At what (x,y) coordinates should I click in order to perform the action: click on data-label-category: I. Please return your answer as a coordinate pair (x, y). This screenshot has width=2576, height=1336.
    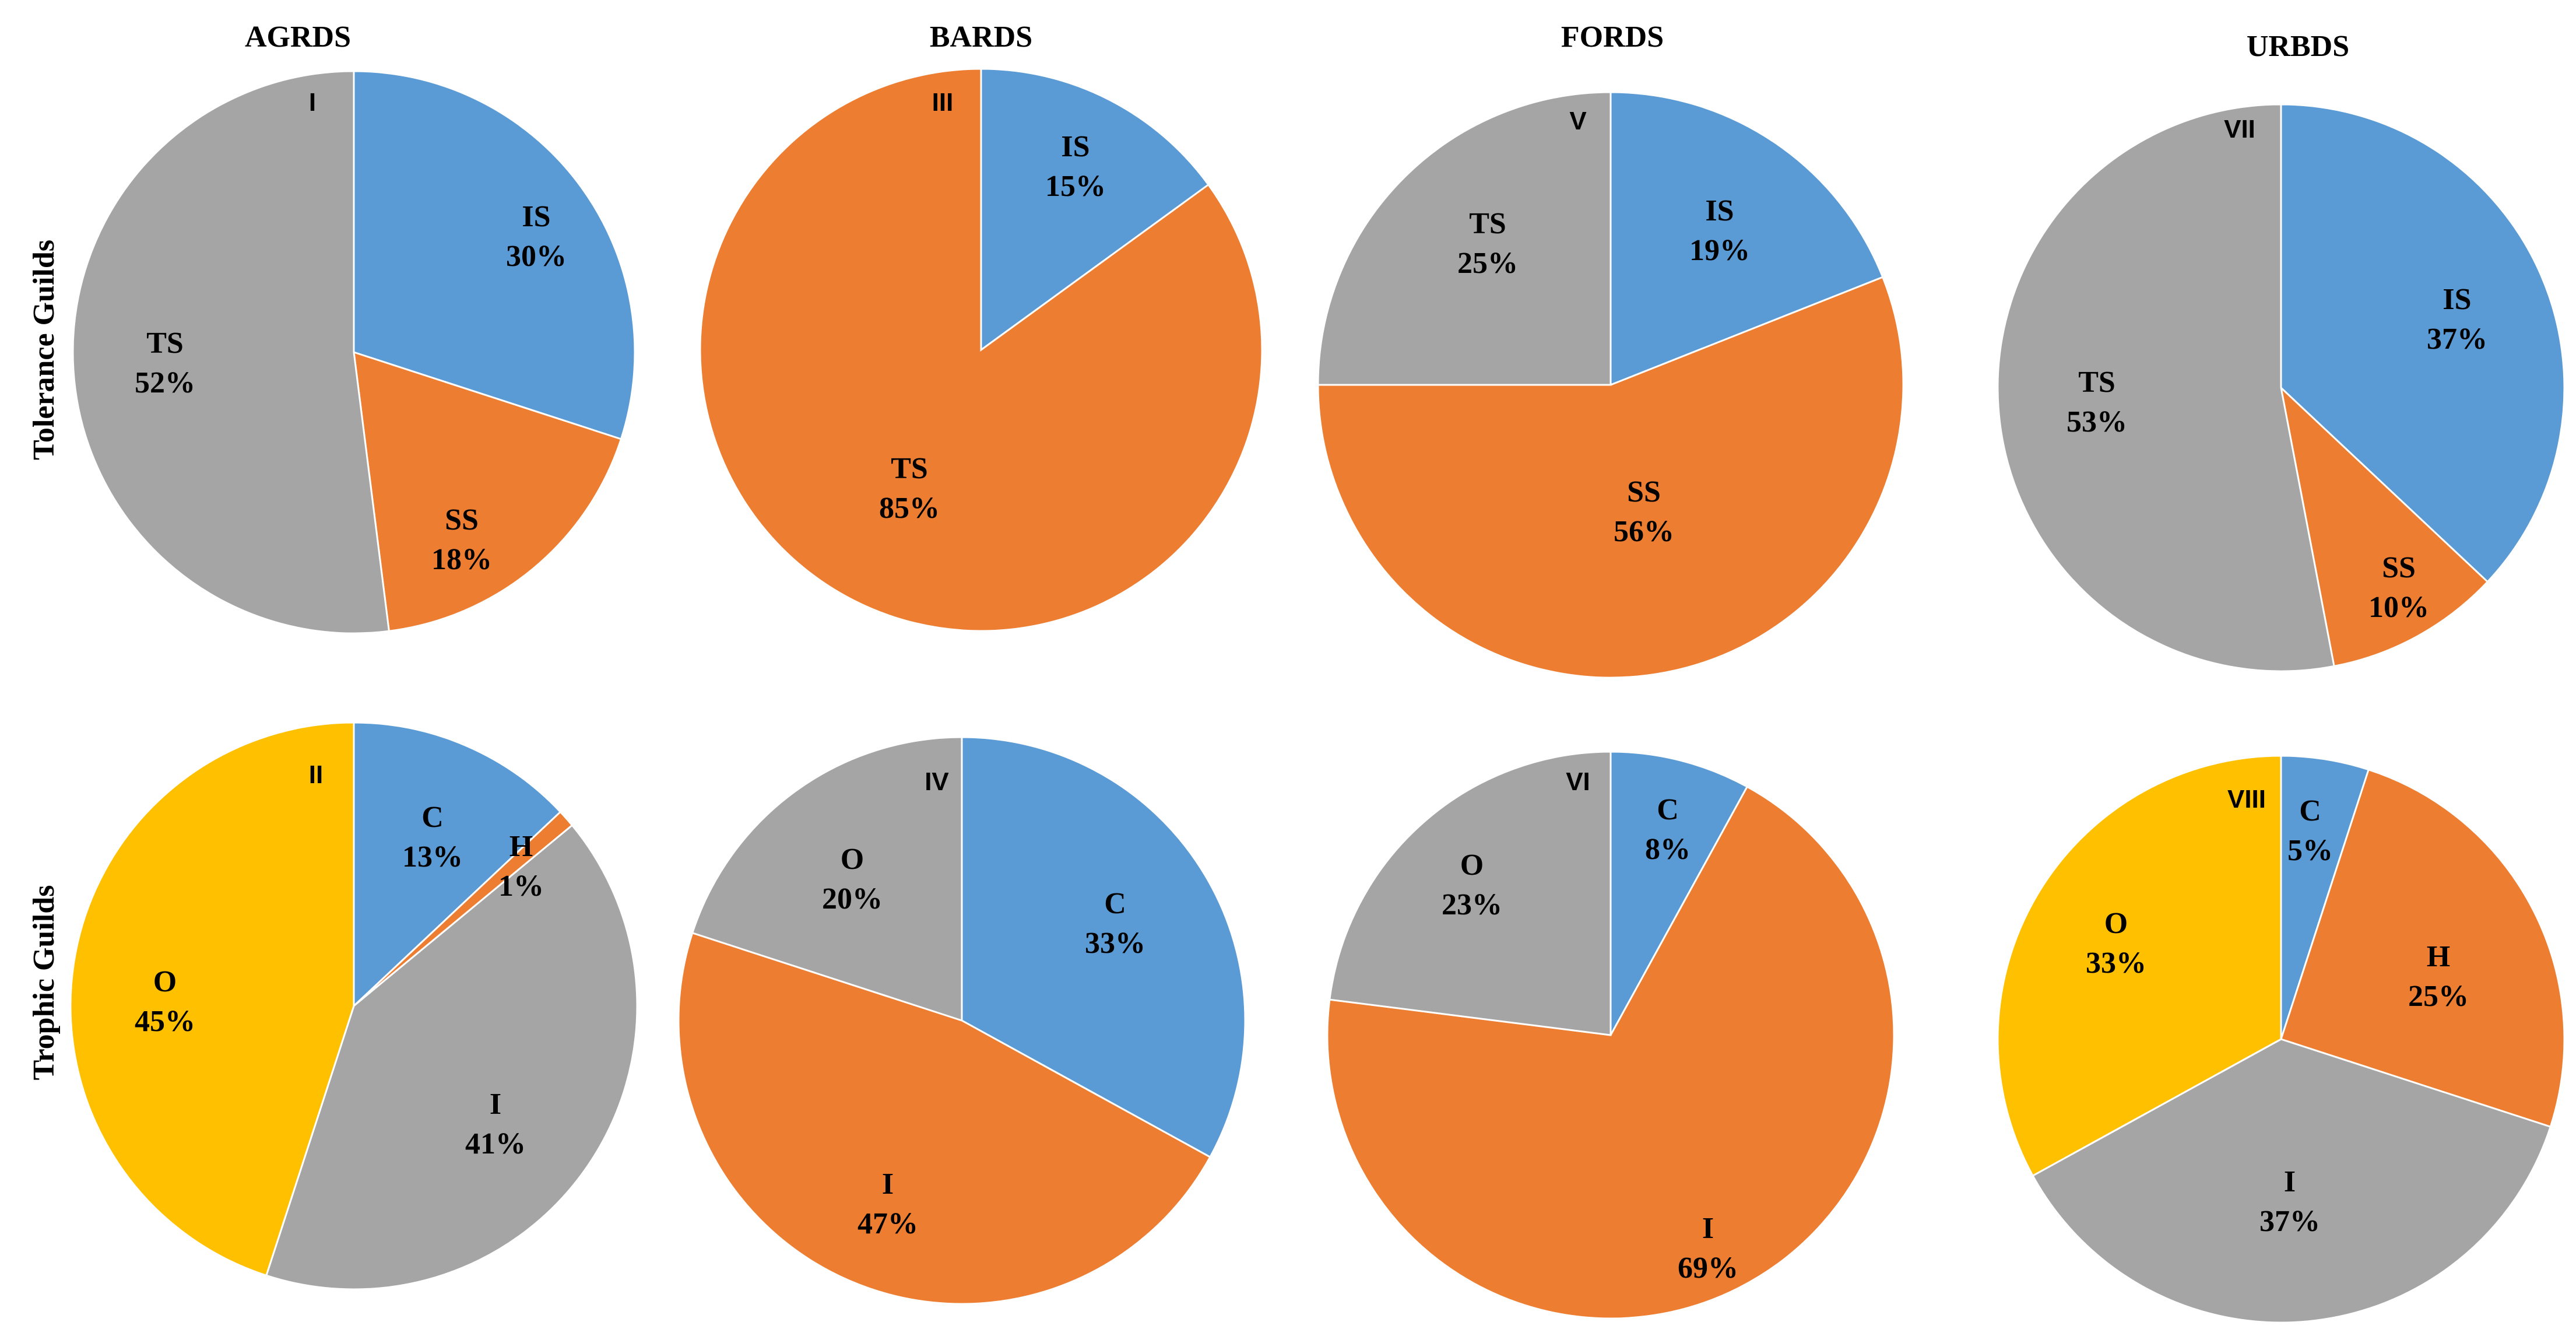
    Looking at the image, I should click on (888, 1184).